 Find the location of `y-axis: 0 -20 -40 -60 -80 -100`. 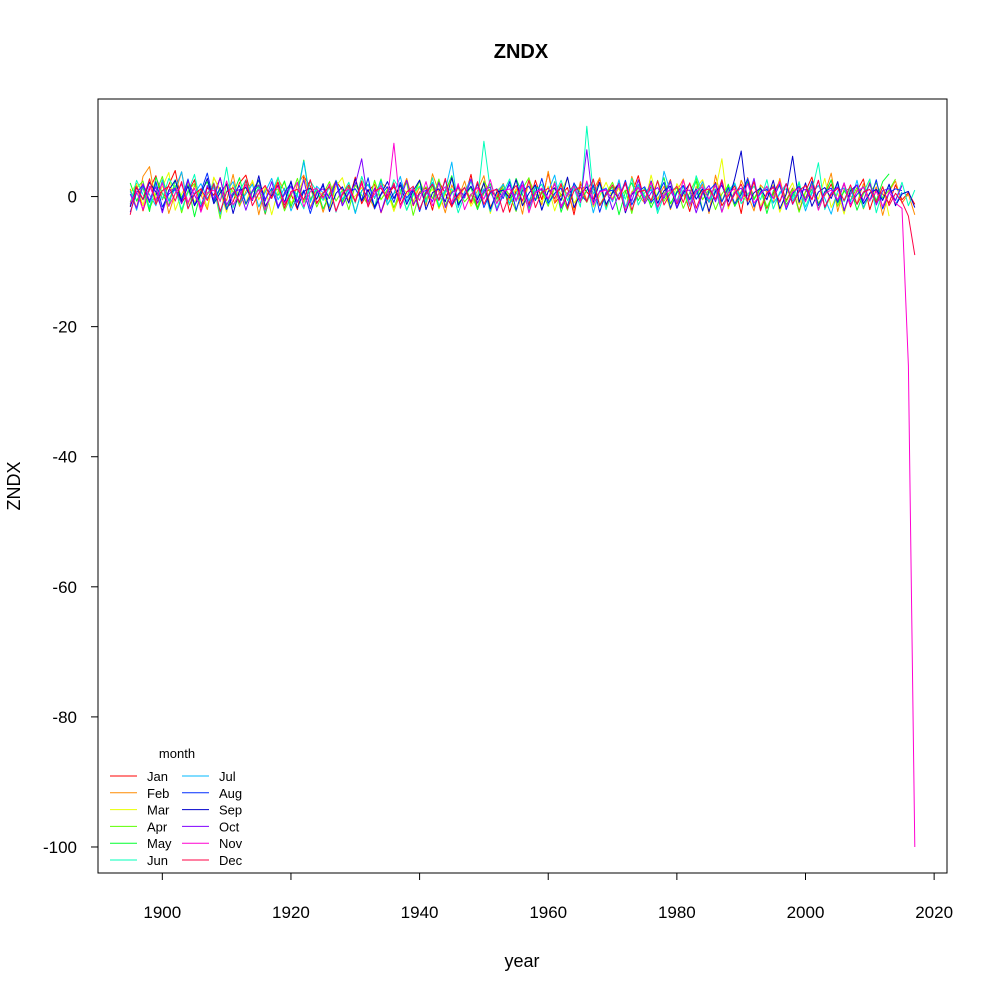

y-axis: 0 -20 -40 -60 -80 -100 is located at coordinates (71, 522).